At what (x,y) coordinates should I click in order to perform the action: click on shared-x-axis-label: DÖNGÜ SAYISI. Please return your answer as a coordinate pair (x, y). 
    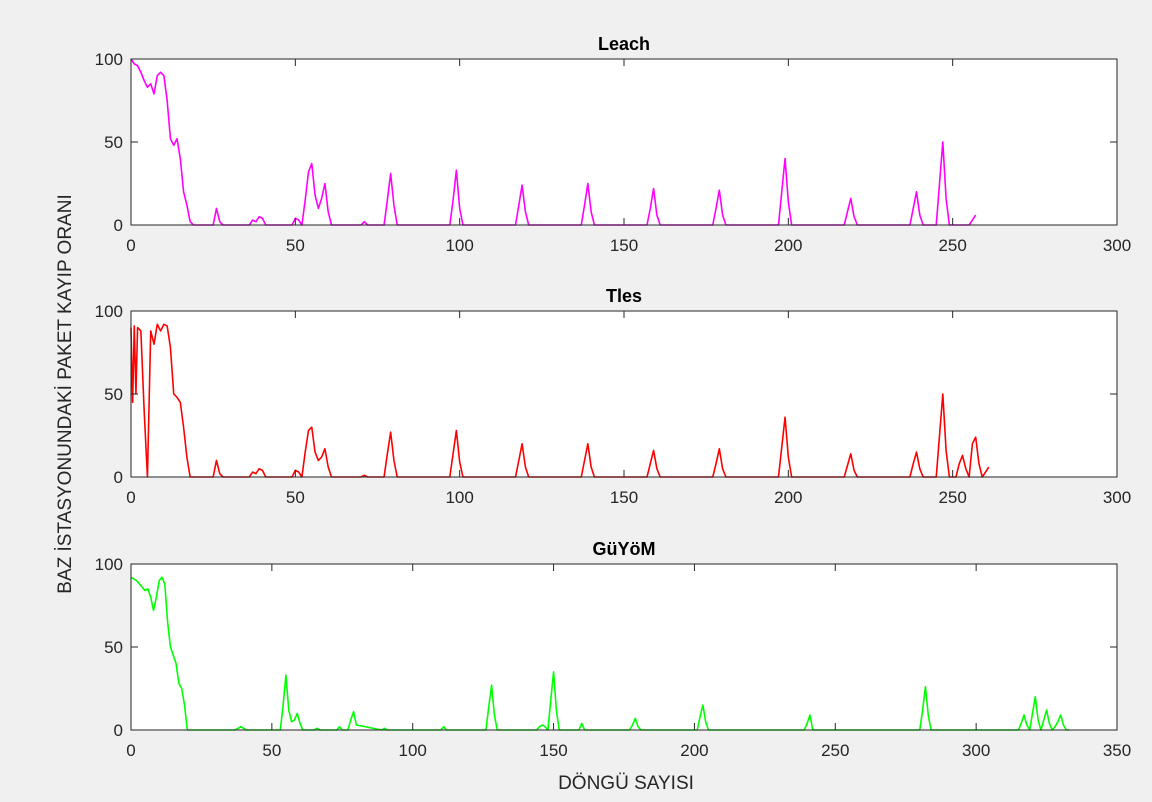
    Looking at the image, I should click on (626, 783).